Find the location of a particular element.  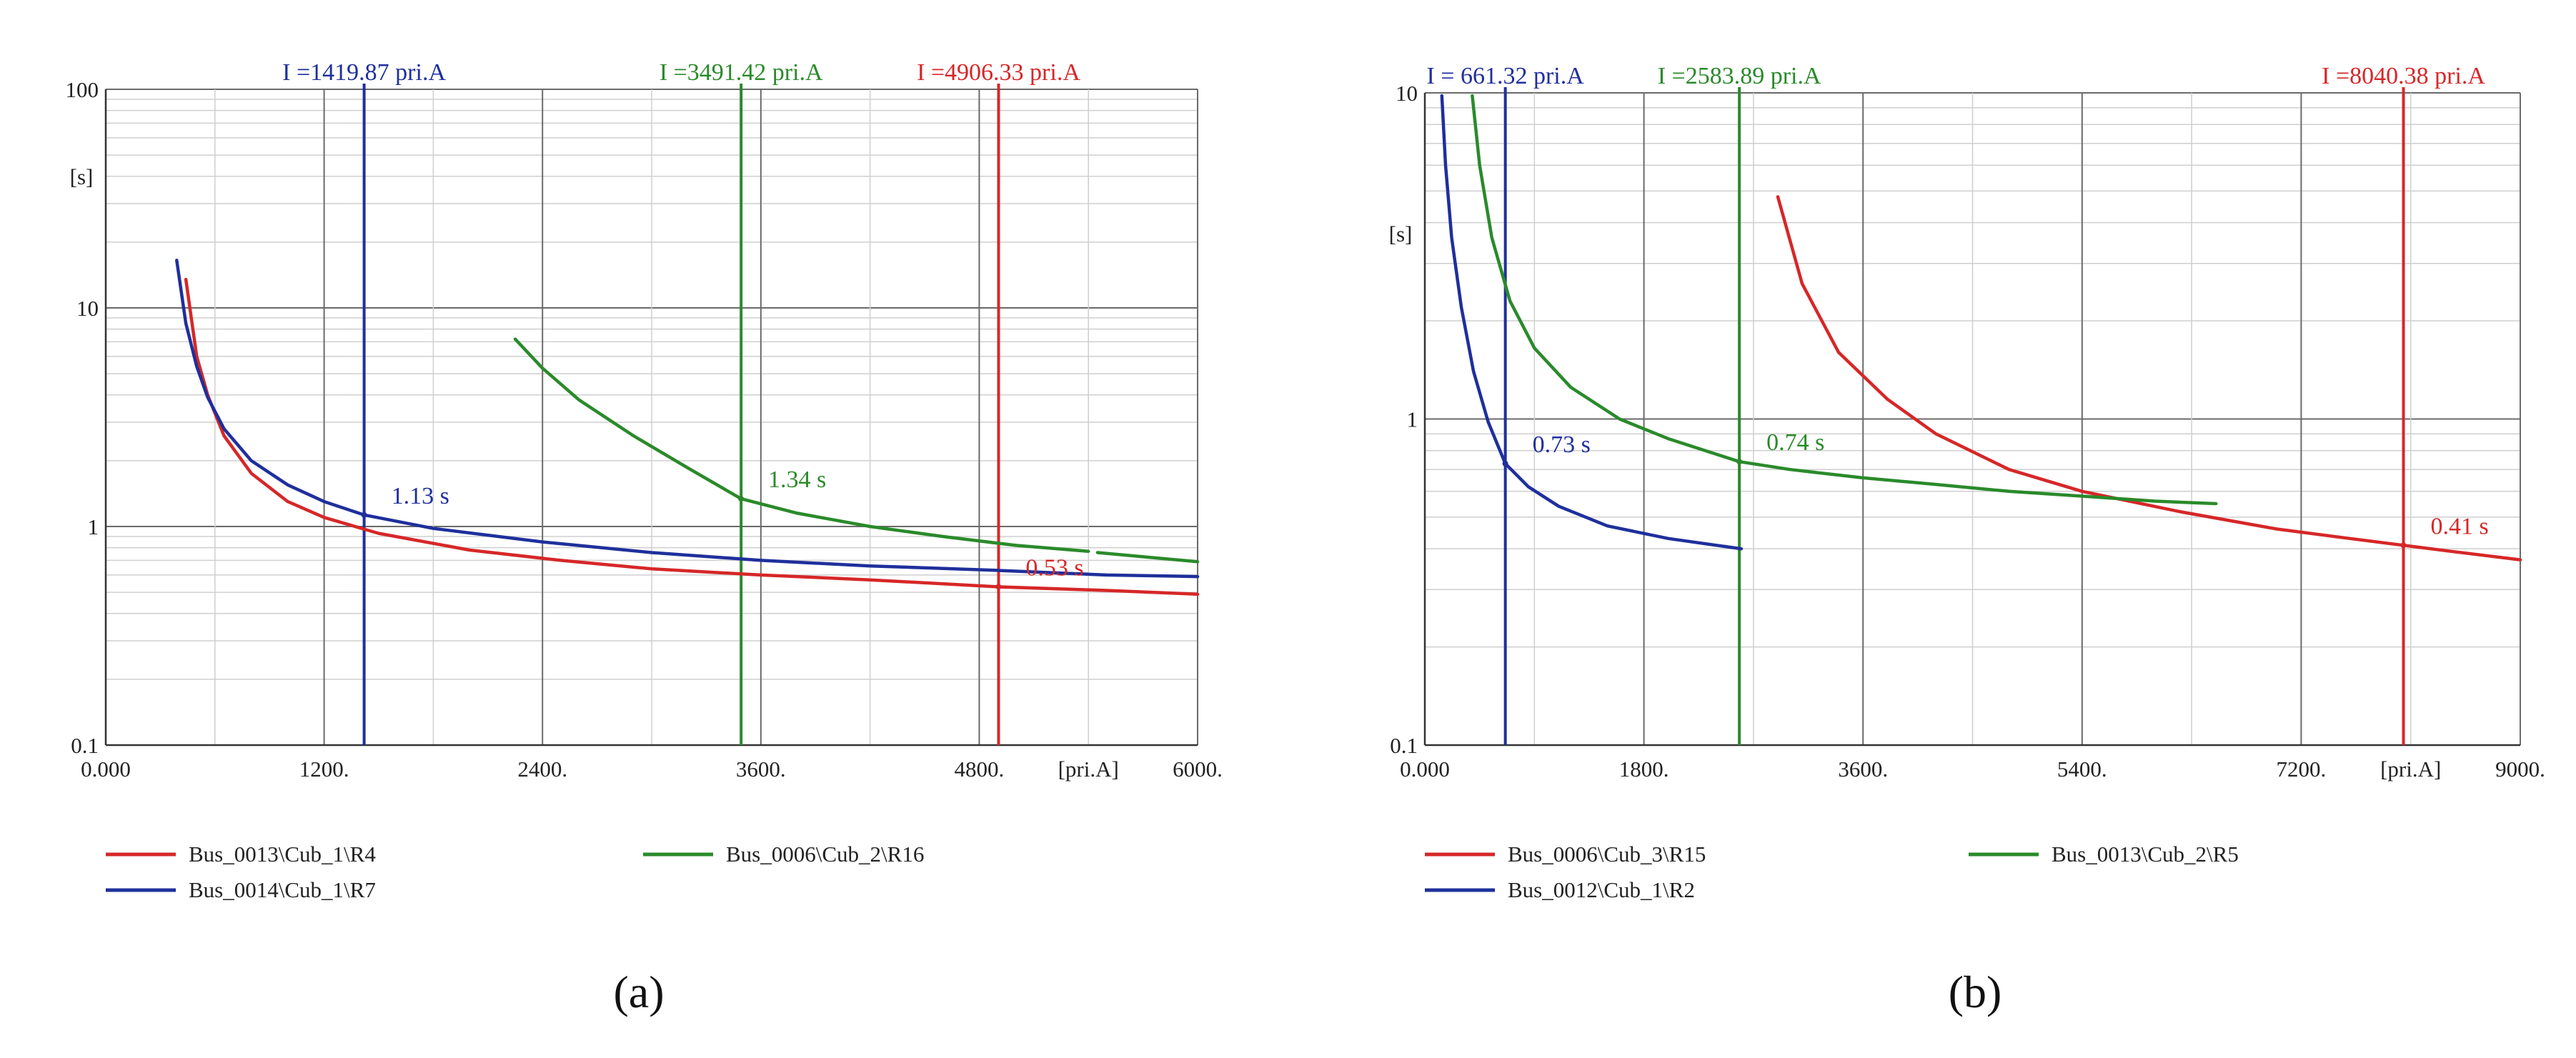

current-marker-label: I =2583.89 pri.A is located at coordinates (1739, 76).